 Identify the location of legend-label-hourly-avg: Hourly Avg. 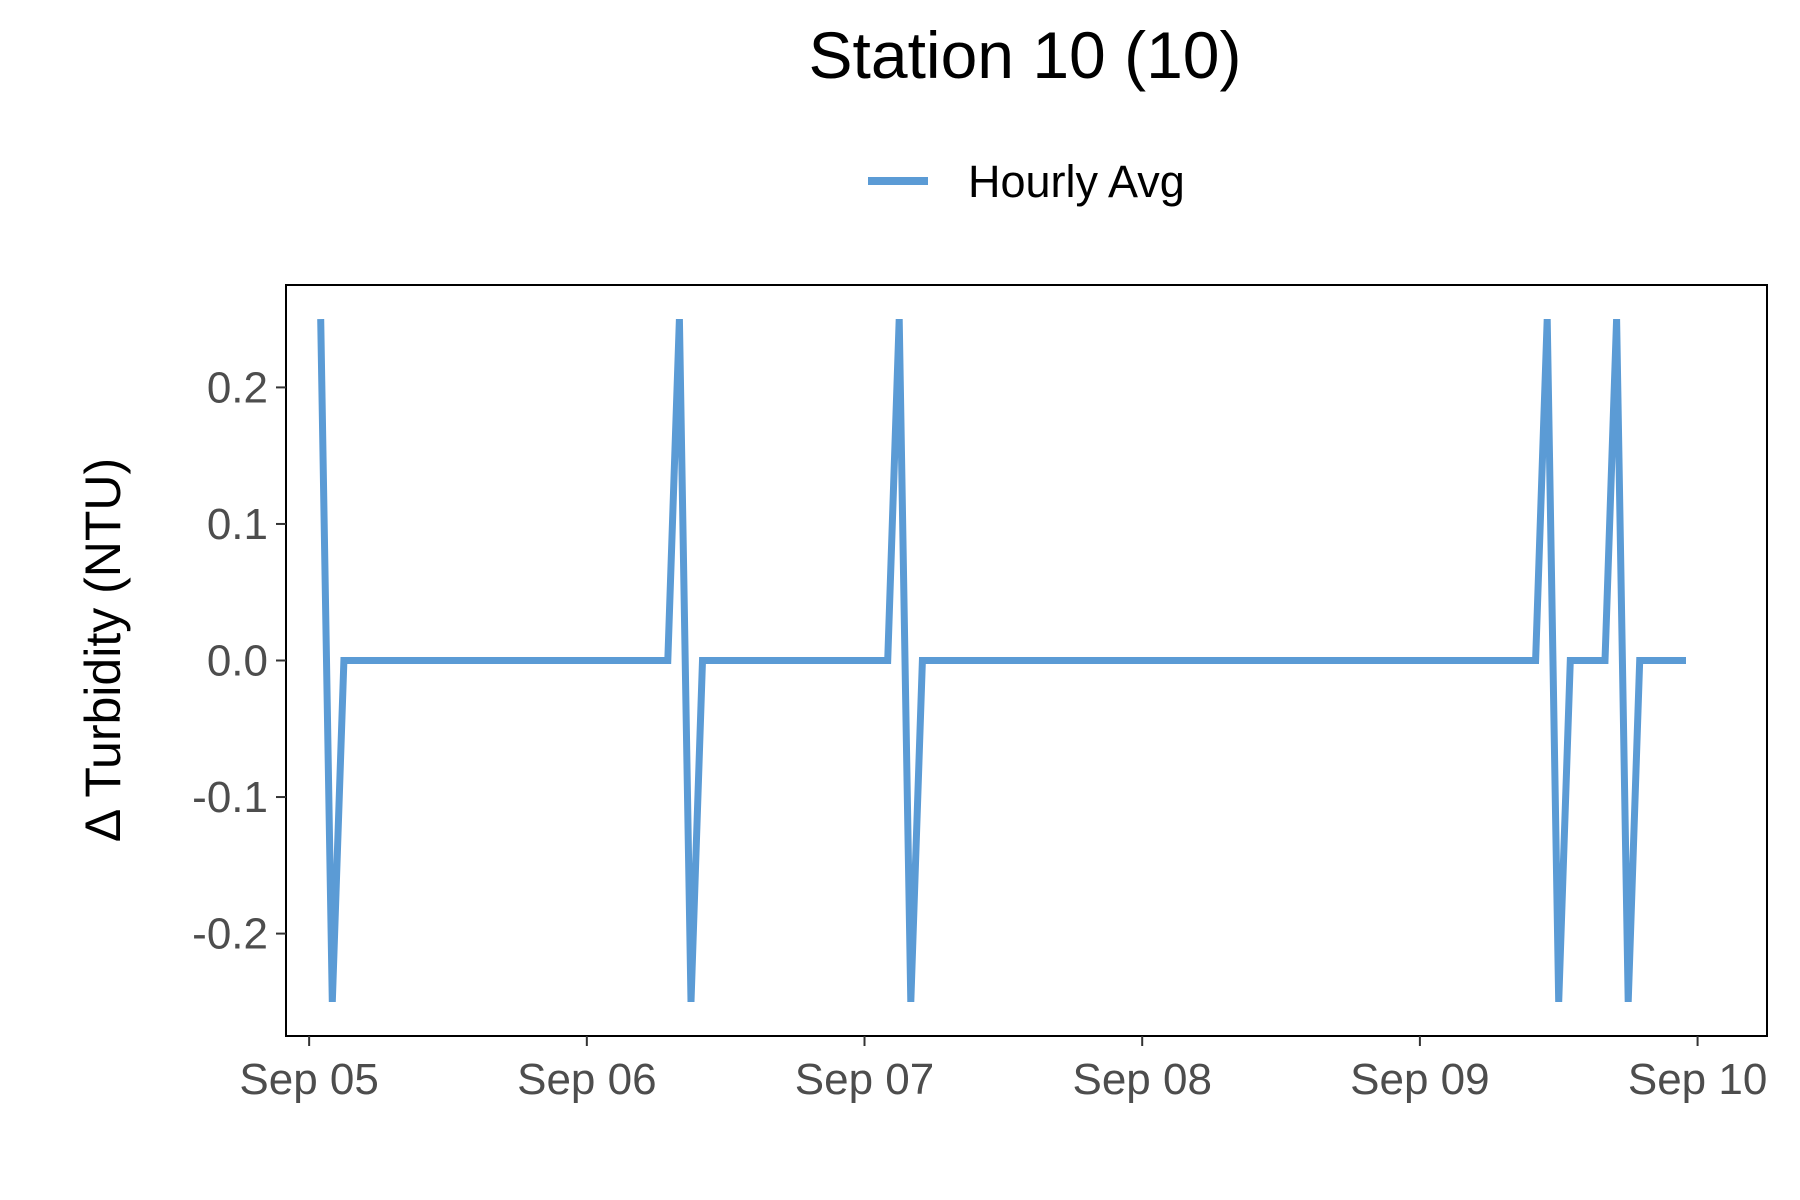
(1076, 181).